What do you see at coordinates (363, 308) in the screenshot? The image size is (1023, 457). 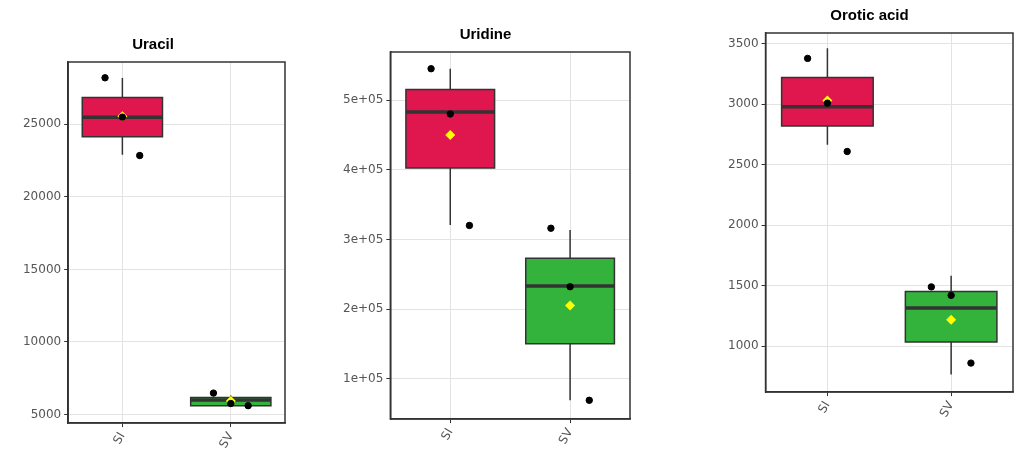 I see `y-tick-label: 2e+05` at bounding box center [363, 308].